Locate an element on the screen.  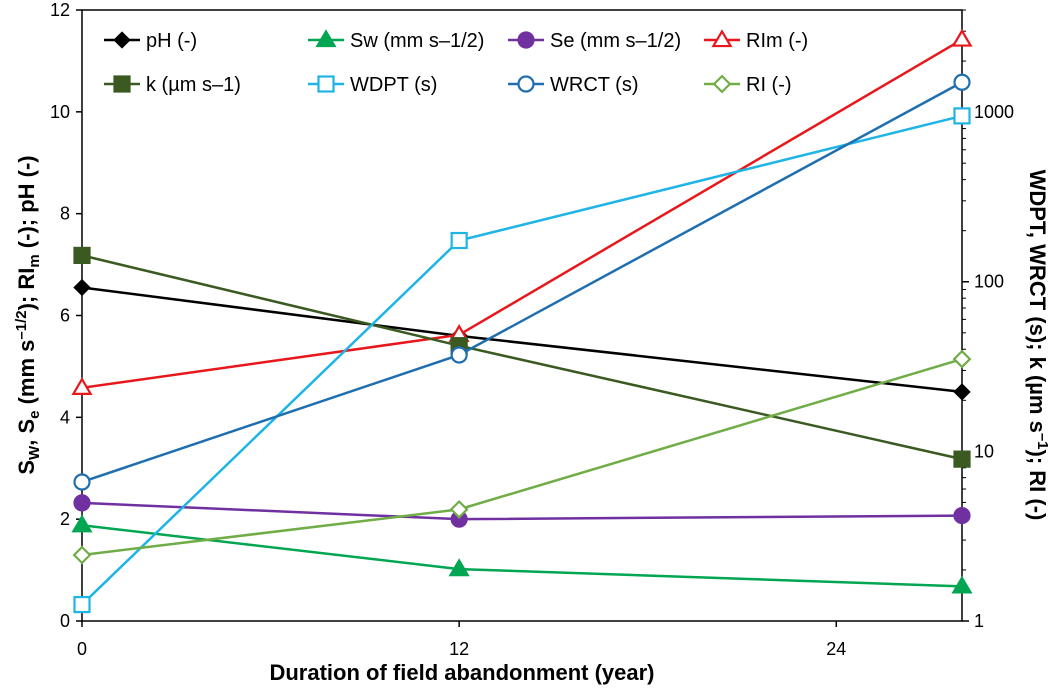
legend-item: WDPT (s) is located at coordinates (372, 85).